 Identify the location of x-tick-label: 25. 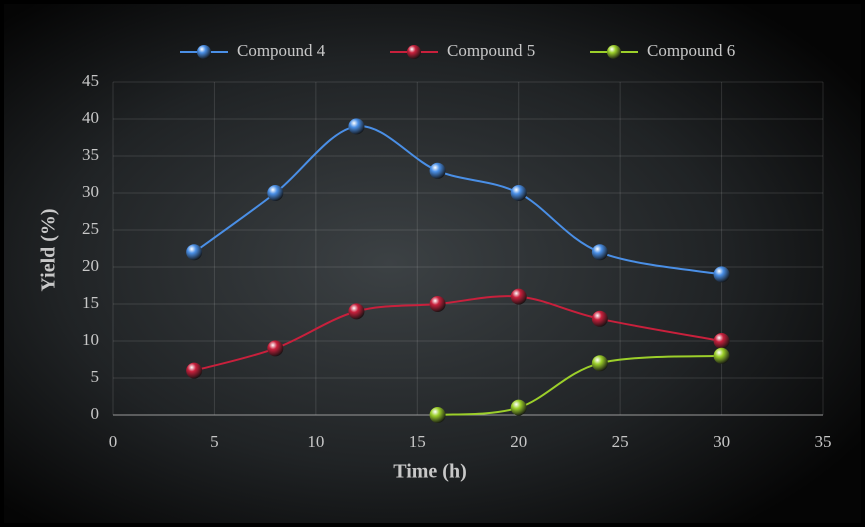
(620, 441).